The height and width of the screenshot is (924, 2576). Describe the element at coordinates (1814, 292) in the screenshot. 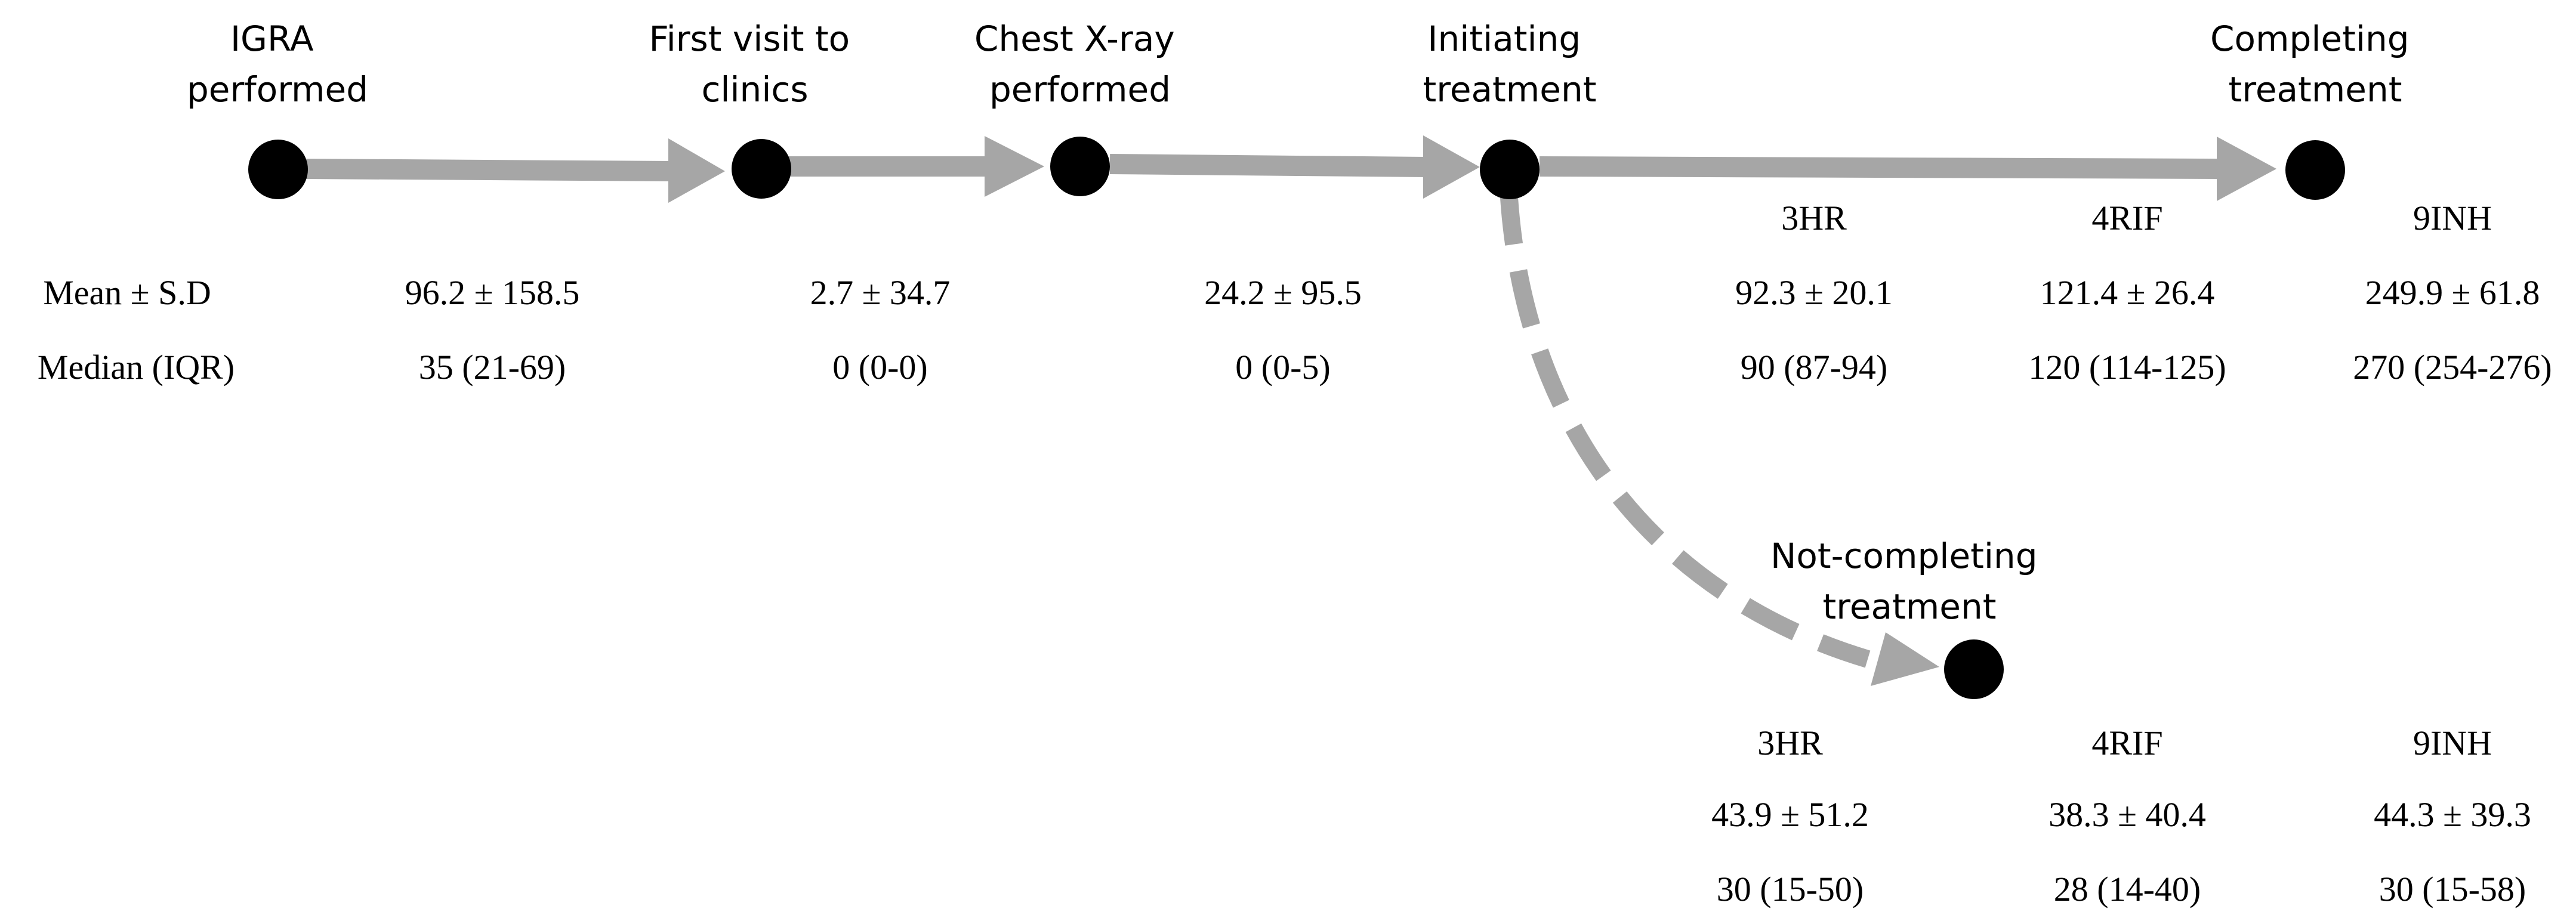

I see `completing-regimen-3hr-mean: 92.3 ± 20.1` at that location.